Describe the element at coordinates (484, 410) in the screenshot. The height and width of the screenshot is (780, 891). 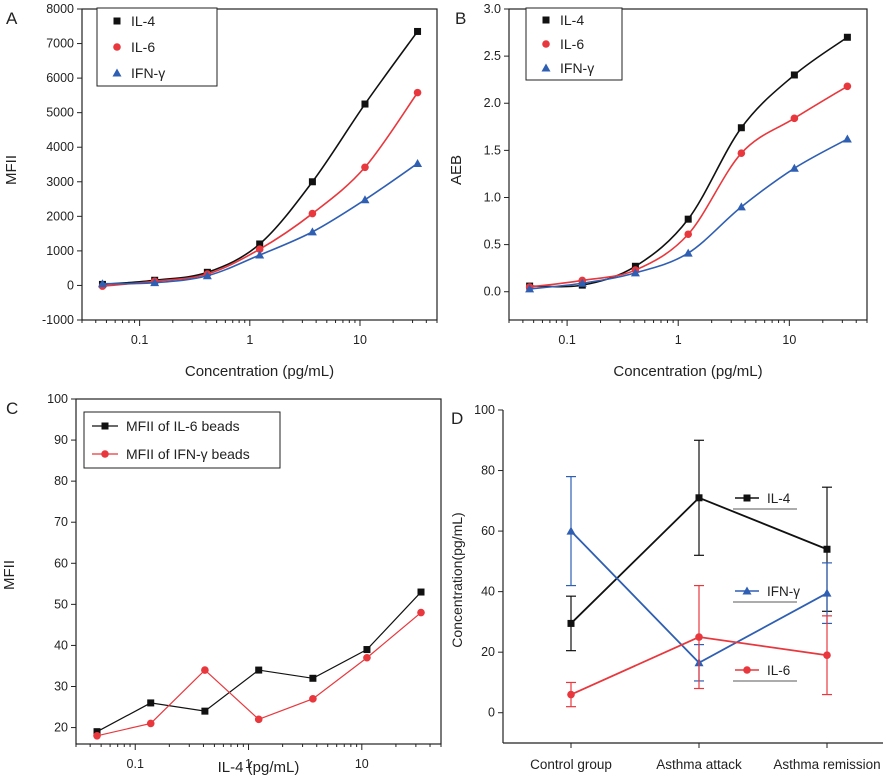
I see `y-tick-label: 100` at that location.